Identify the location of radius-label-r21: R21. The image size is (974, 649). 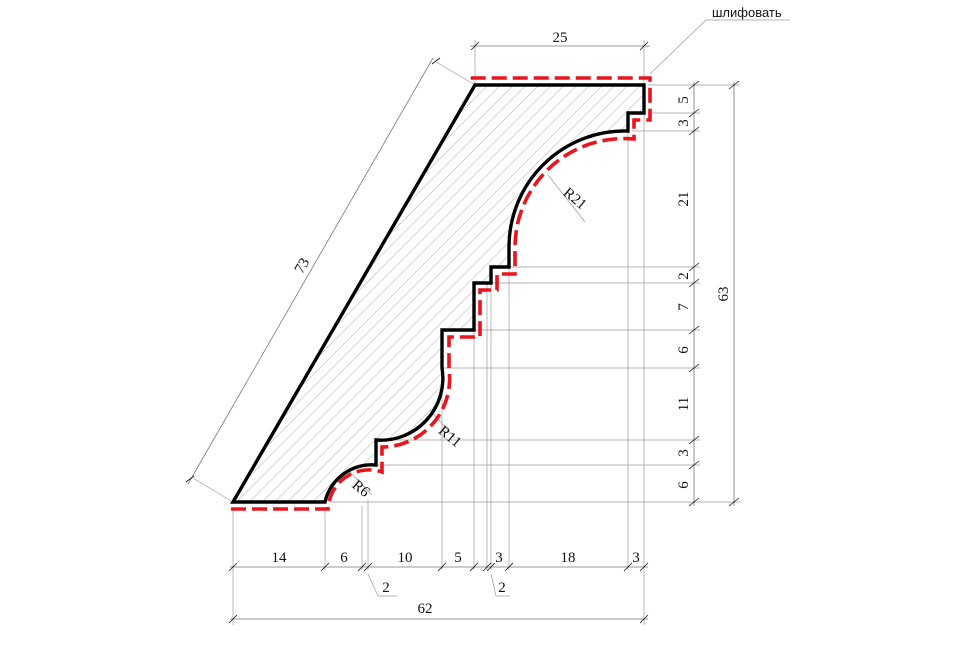
(574, 199).